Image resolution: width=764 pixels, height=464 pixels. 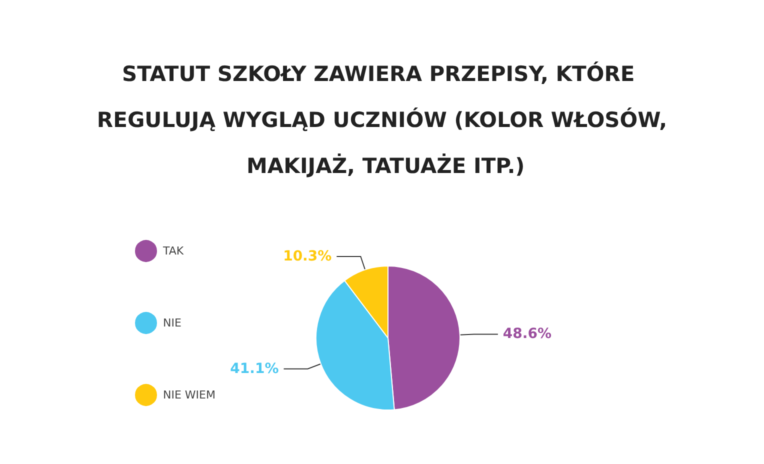 What do you see at coordinates (307, 256) in the screenshot?
I see `data-label: 10.3%` at bounding box center [307, 256].